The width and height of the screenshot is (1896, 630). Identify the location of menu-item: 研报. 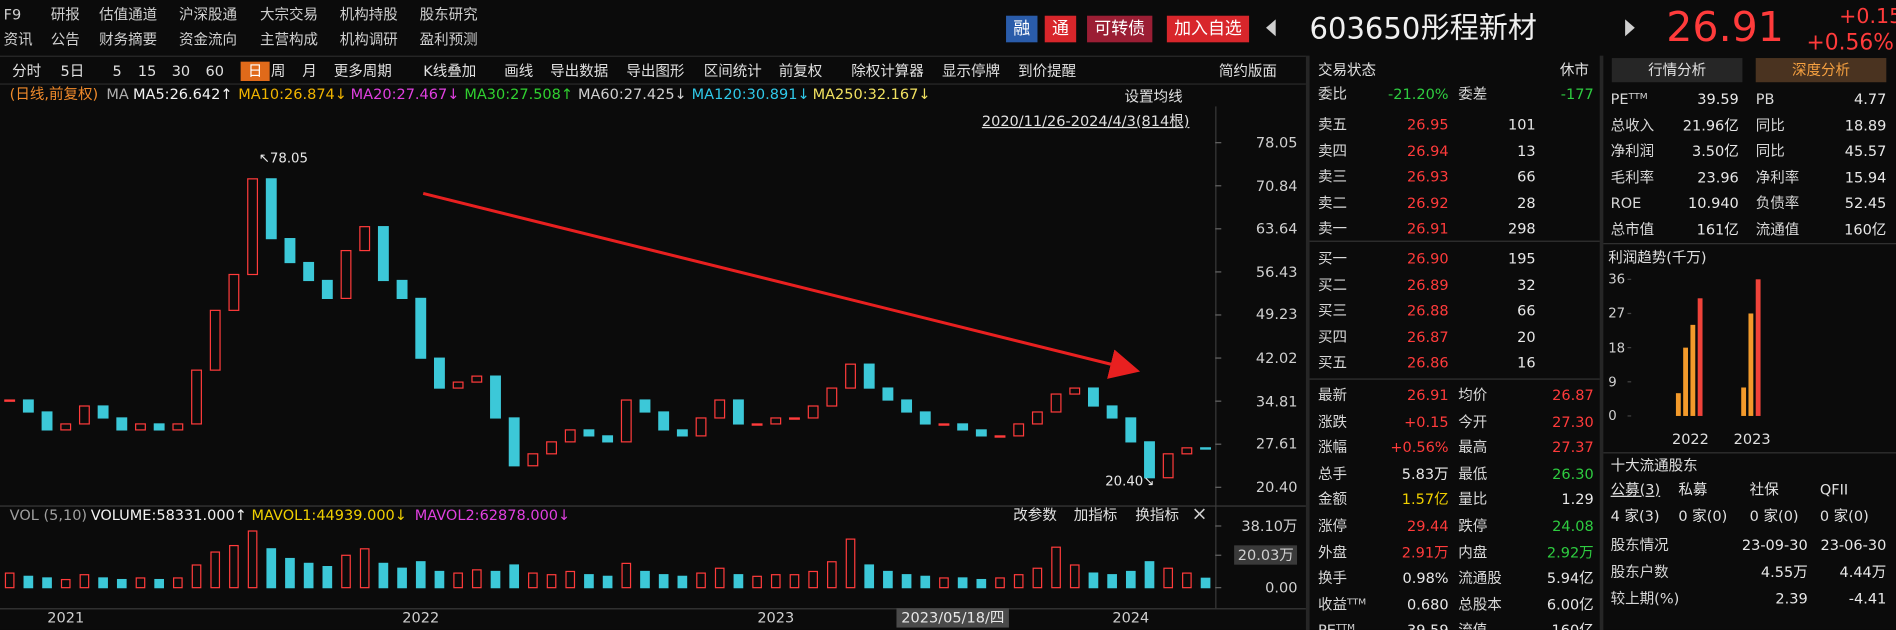
(65, 14).